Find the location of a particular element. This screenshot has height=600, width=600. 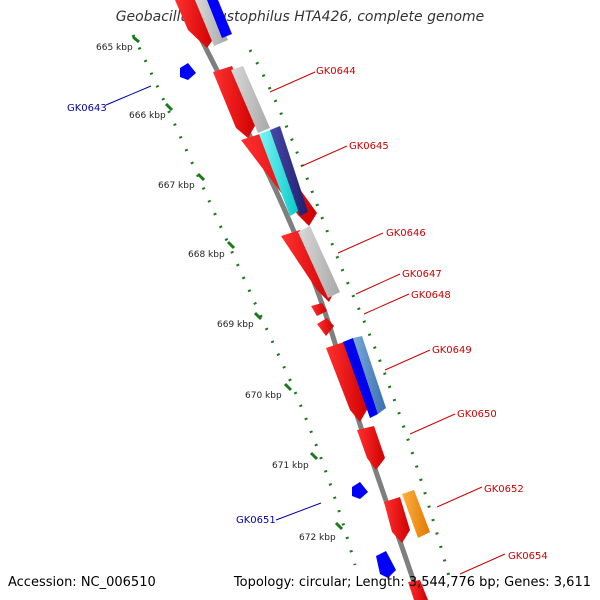

ruler-tick-label: 668 kbp is located at coordinates (206, 255).